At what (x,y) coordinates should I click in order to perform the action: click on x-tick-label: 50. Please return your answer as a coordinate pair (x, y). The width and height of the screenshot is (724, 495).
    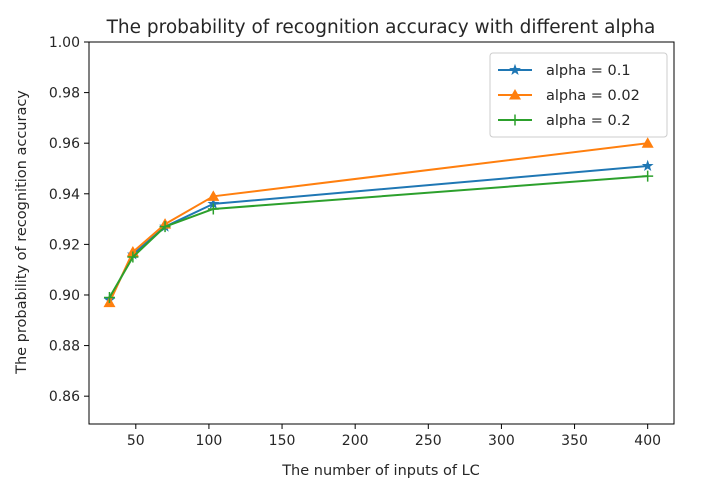
    Looking at the image, I should click on (136, 441).